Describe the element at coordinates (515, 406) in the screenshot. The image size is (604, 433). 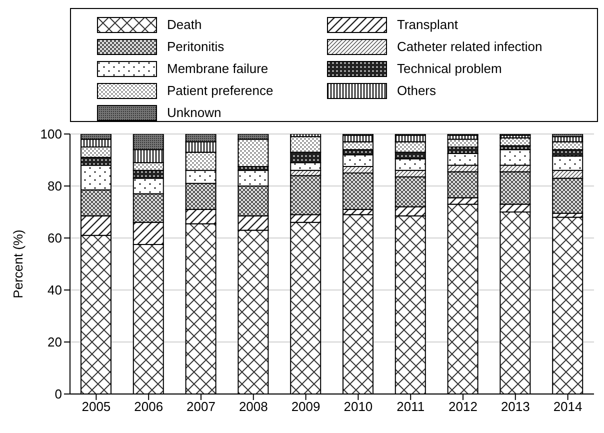
I see `x-tick-label: 2013` at that location.